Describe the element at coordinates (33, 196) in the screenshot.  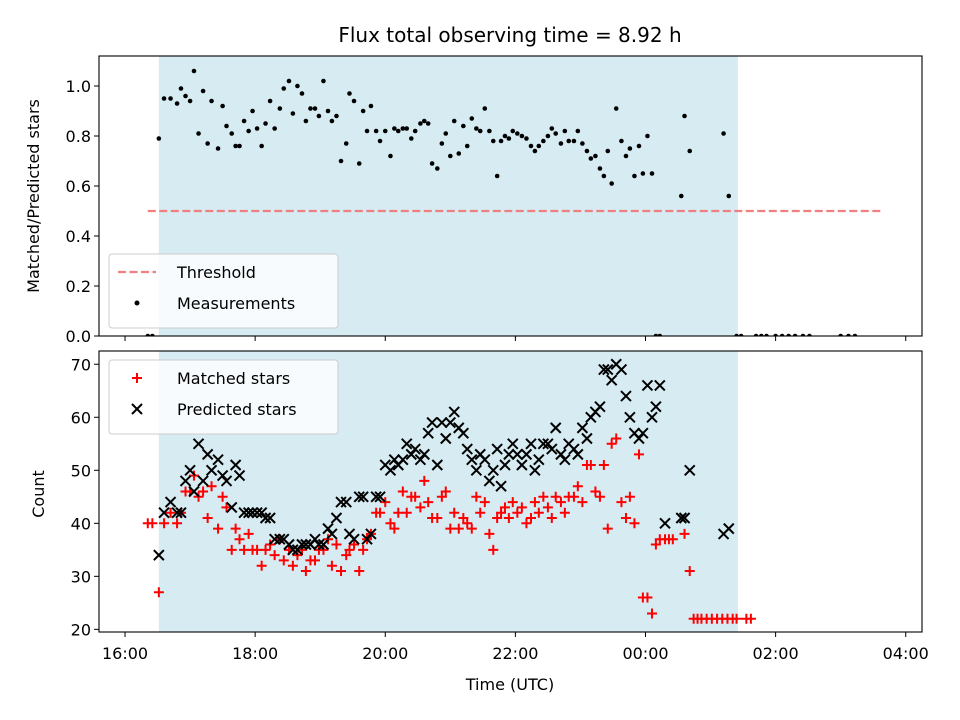
I see `top-y-axis-label: Matched/Predicted stars` at that location.